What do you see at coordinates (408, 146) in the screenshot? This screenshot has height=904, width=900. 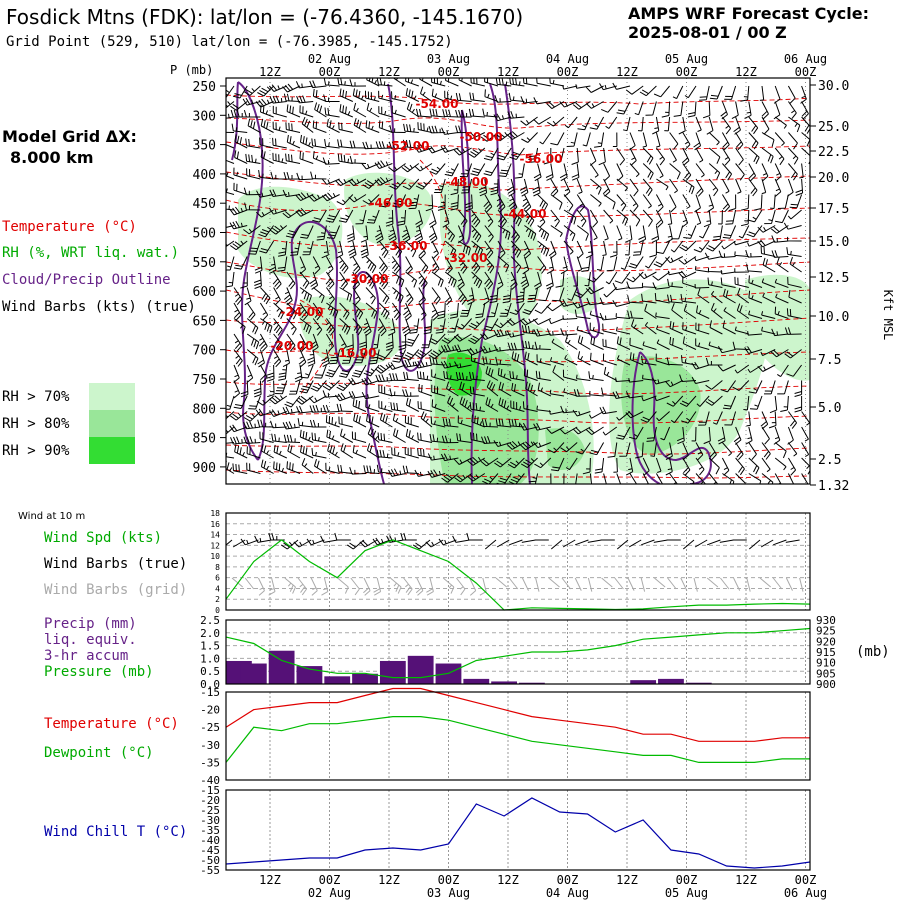 I see `temperature-contour-label: -52.00` at bounding box center [408, 146].